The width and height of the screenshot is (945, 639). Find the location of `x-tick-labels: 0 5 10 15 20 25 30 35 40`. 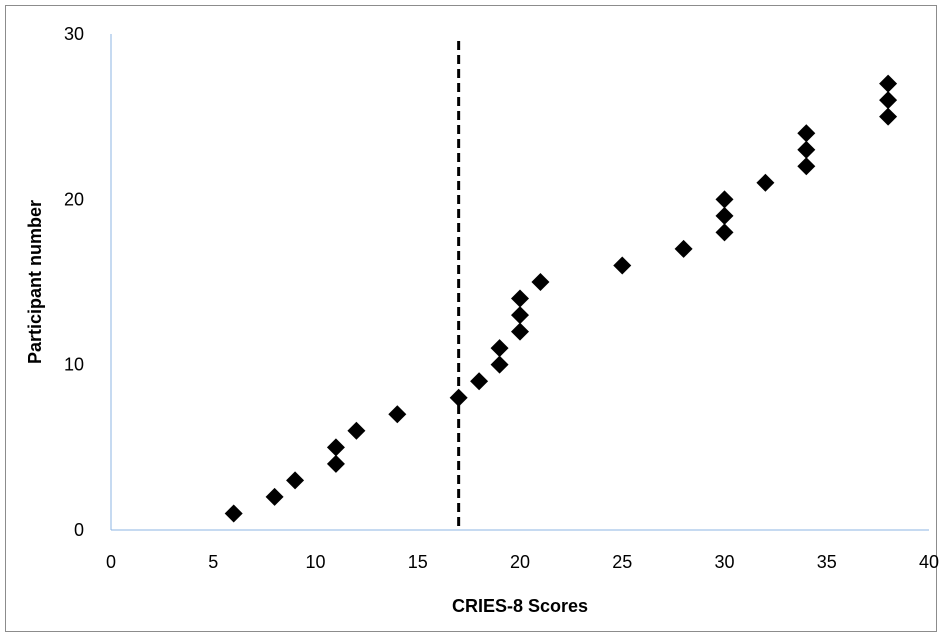

x-tick-labels: 0 5 10 15 20 25 30 35 40 is located at coordinates (522, 562).